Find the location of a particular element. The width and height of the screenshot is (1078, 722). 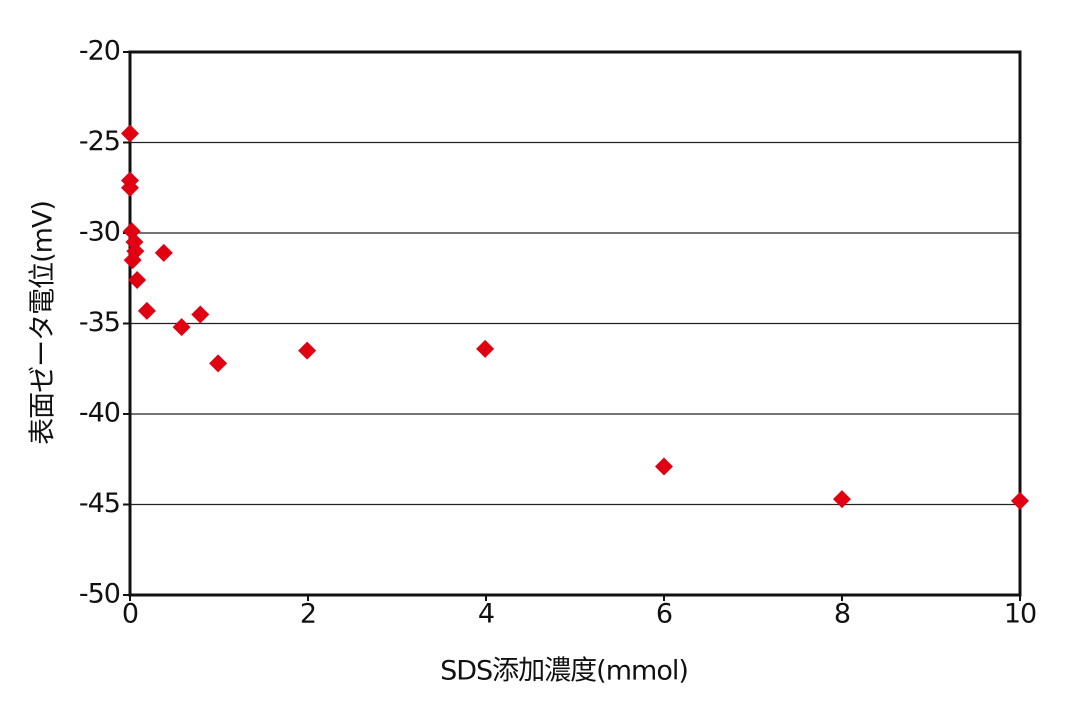

y-tick-label: -45 is located at coordinates (99, 503).